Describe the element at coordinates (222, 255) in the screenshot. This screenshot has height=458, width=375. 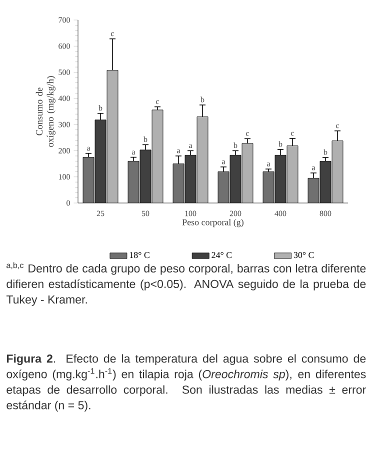
I see `legend-label: 24° C` at that location.